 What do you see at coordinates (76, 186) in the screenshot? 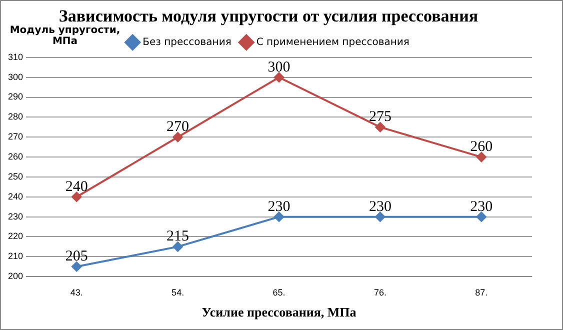
I see `data-label: 240` at bounding box center [76, 186].